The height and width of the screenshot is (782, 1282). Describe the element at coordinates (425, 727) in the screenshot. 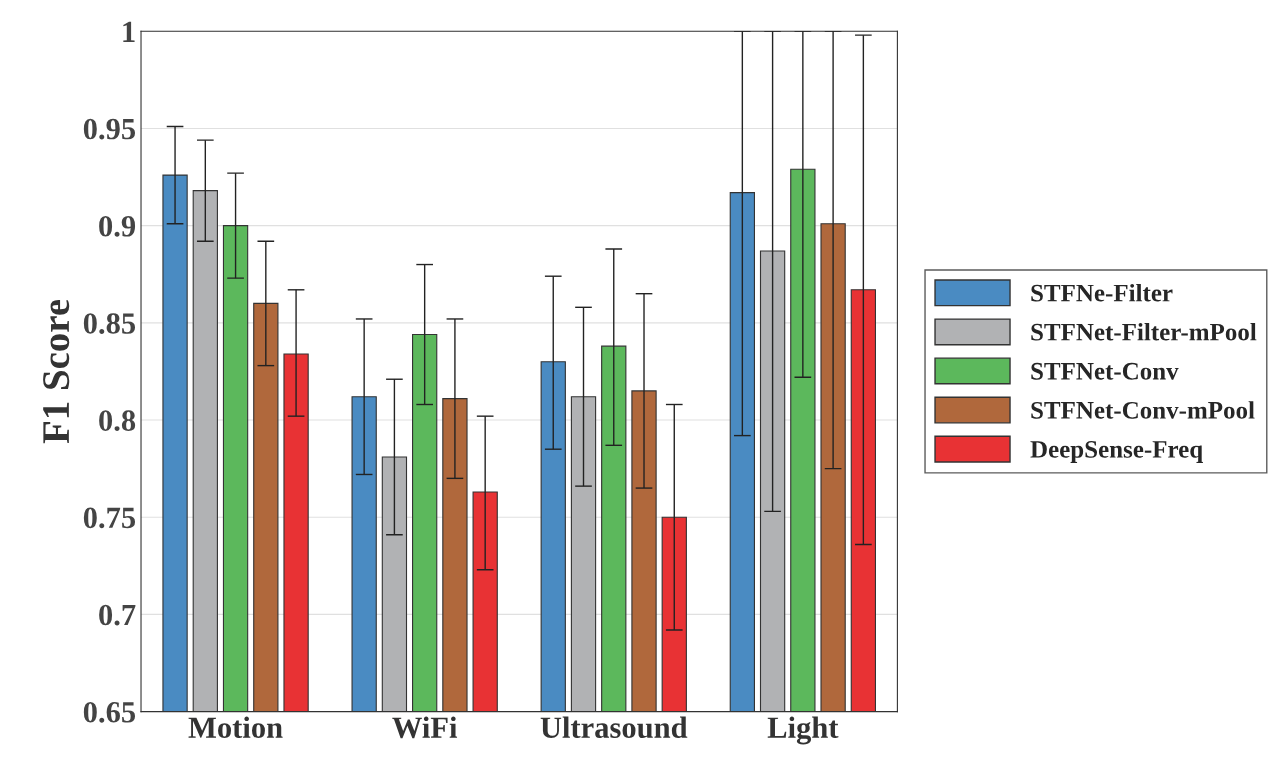

I see `x-tick-label: WiFi` at that location.